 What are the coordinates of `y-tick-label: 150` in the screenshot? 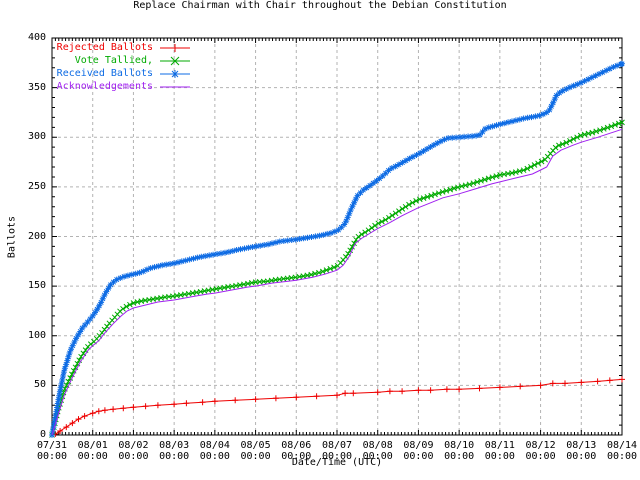 It's located at (36, 286).